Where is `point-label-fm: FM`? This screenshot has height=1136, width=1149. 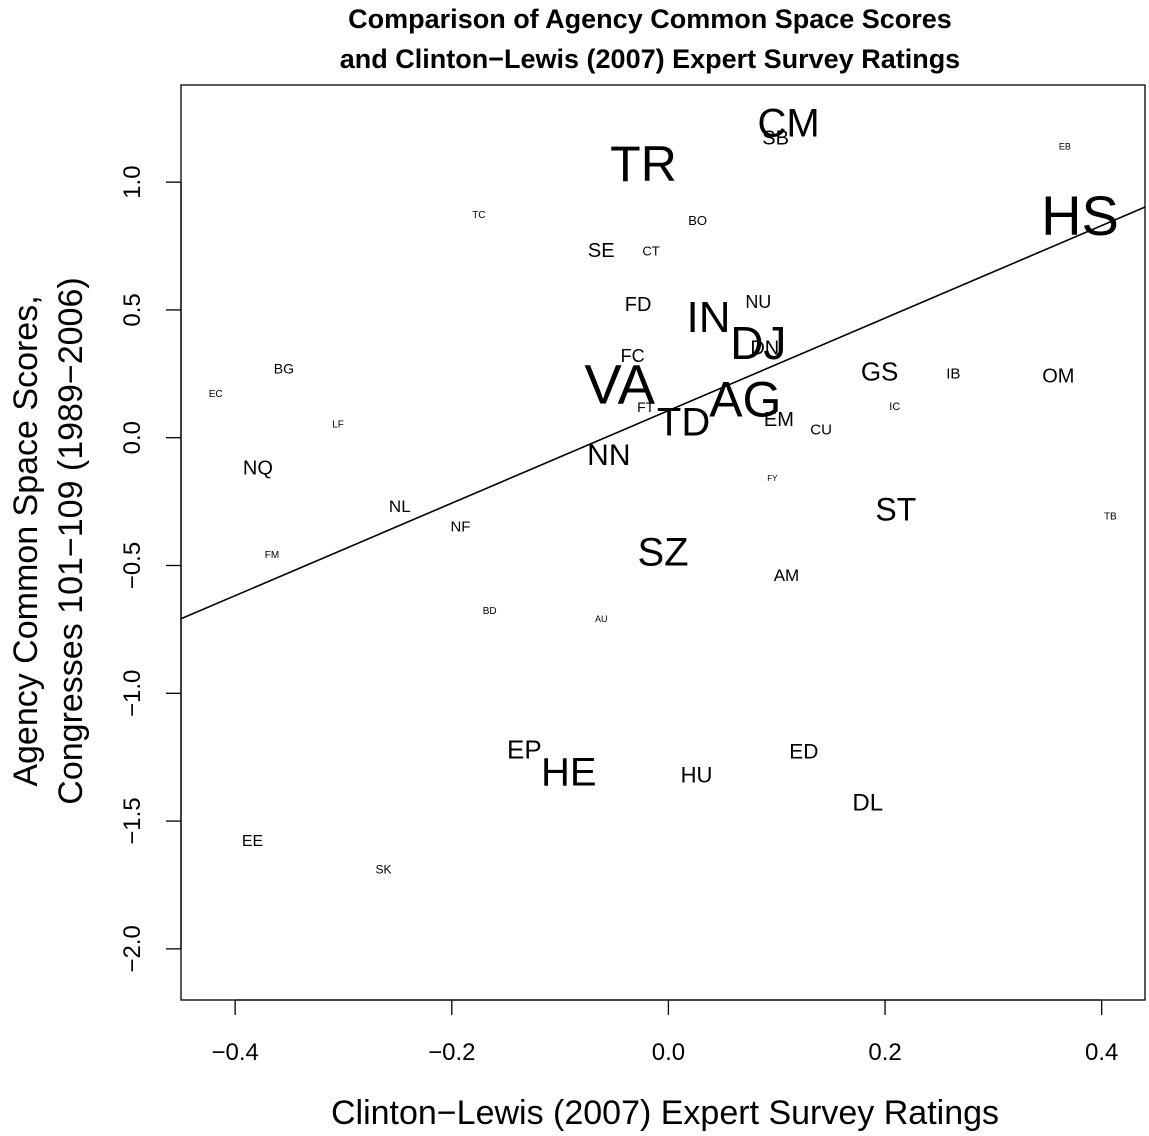
point-label-fm: FM is located at coordinates (272, 555).